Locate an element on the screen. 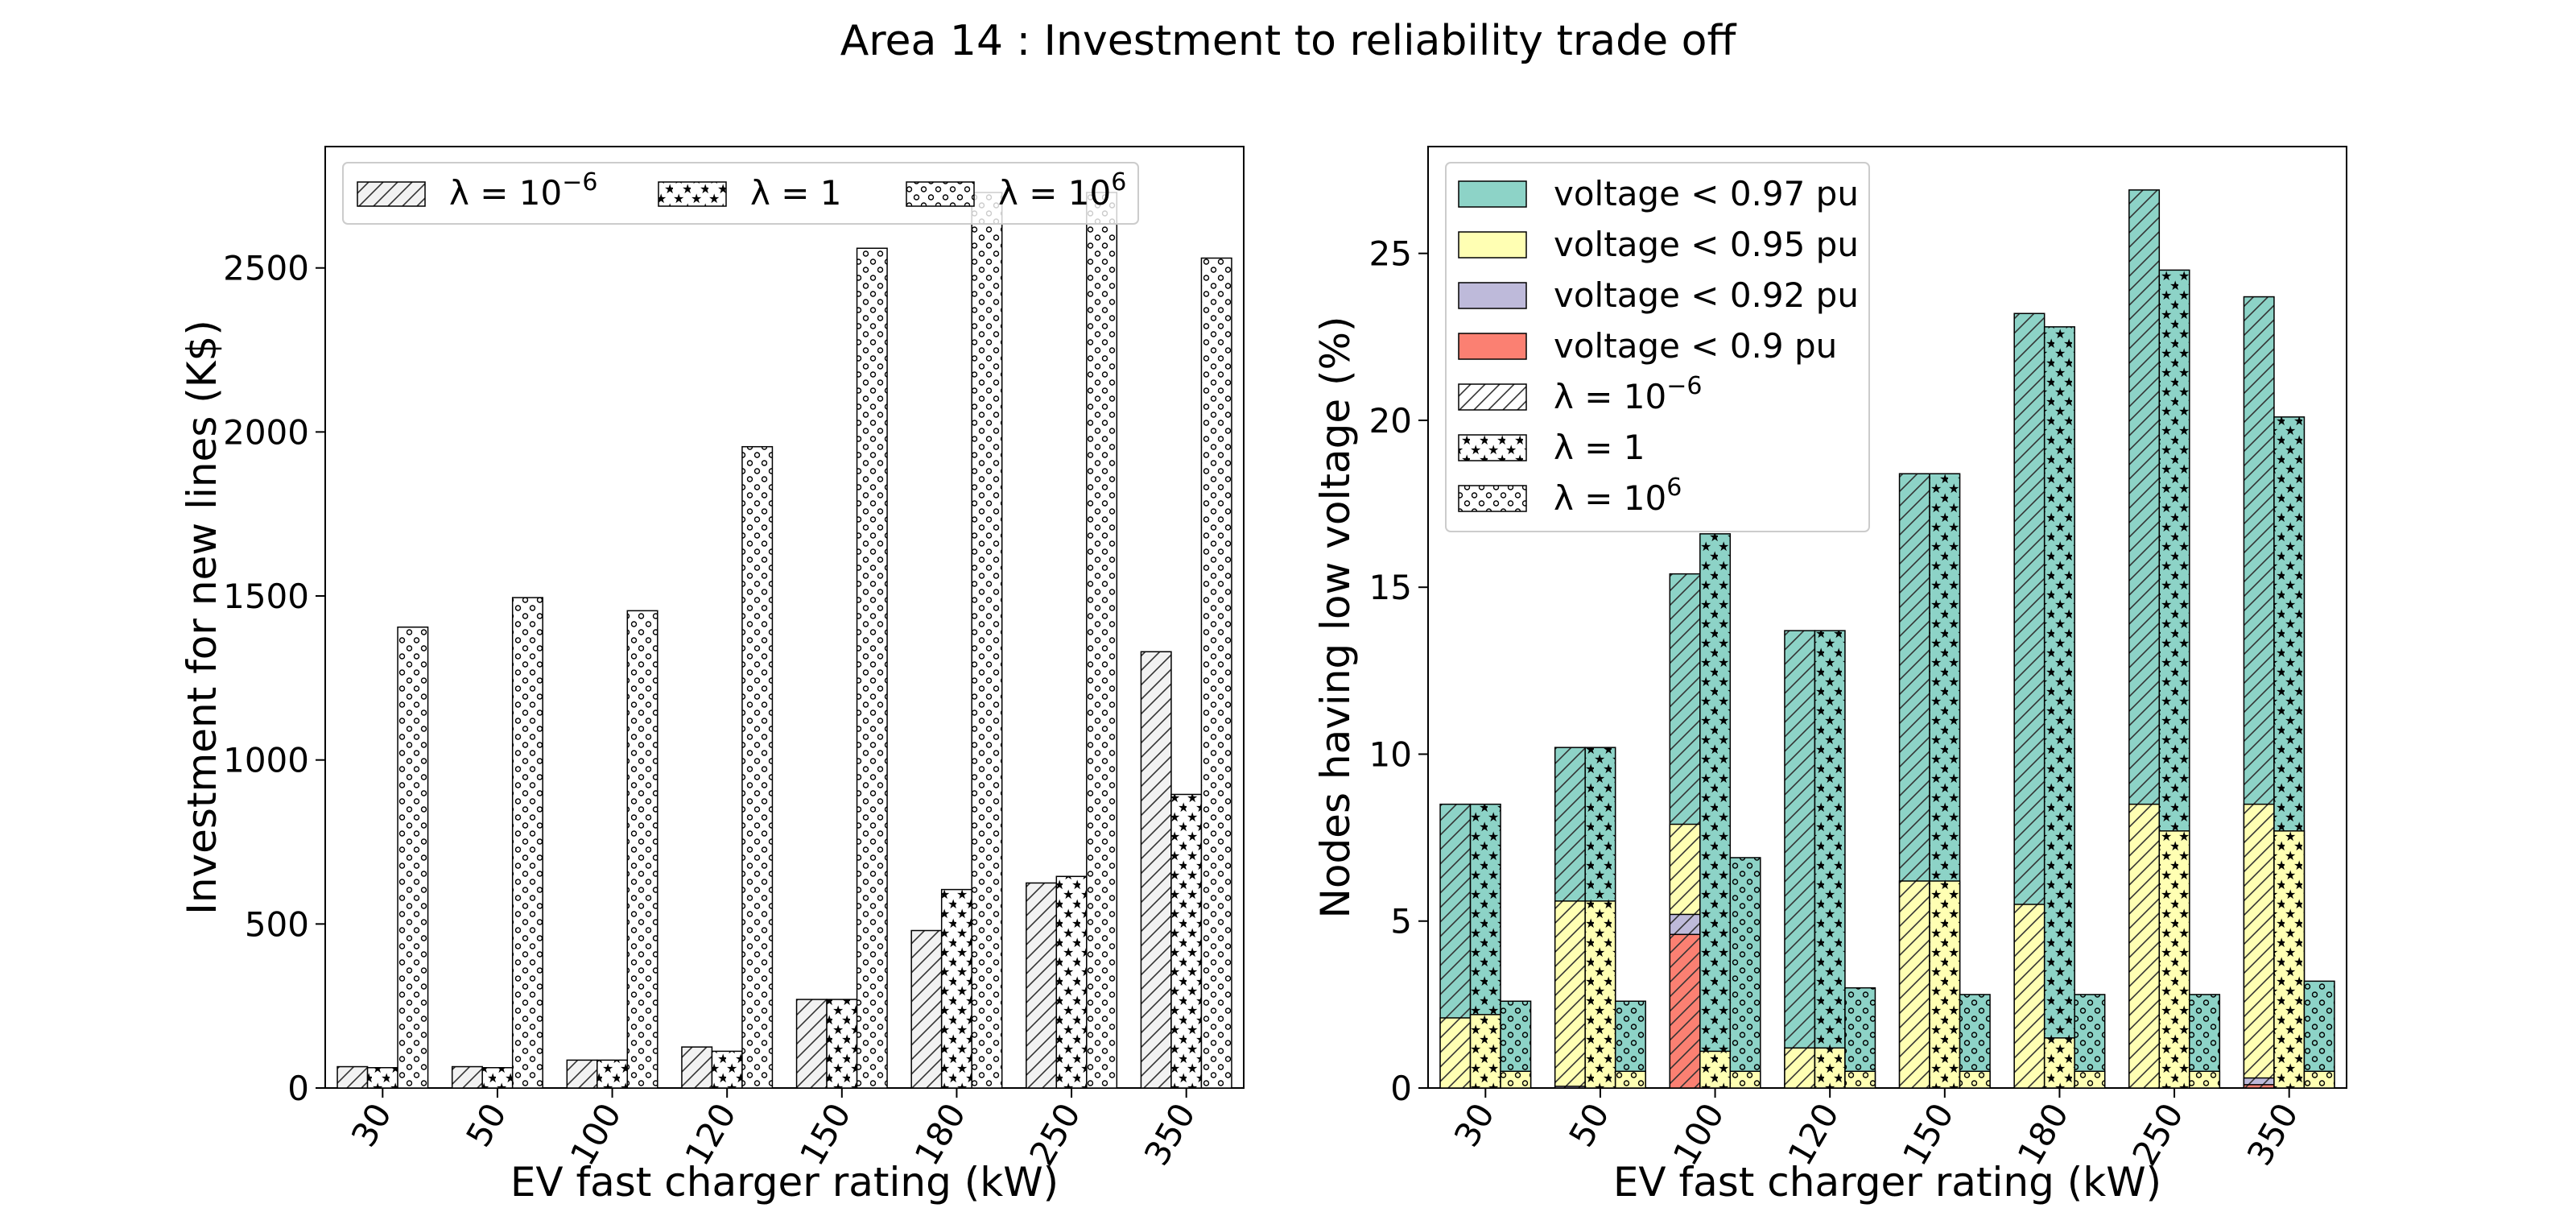 This screenshot has height=1208, width=2576. legend-box is located at coordinates (1657, 347).